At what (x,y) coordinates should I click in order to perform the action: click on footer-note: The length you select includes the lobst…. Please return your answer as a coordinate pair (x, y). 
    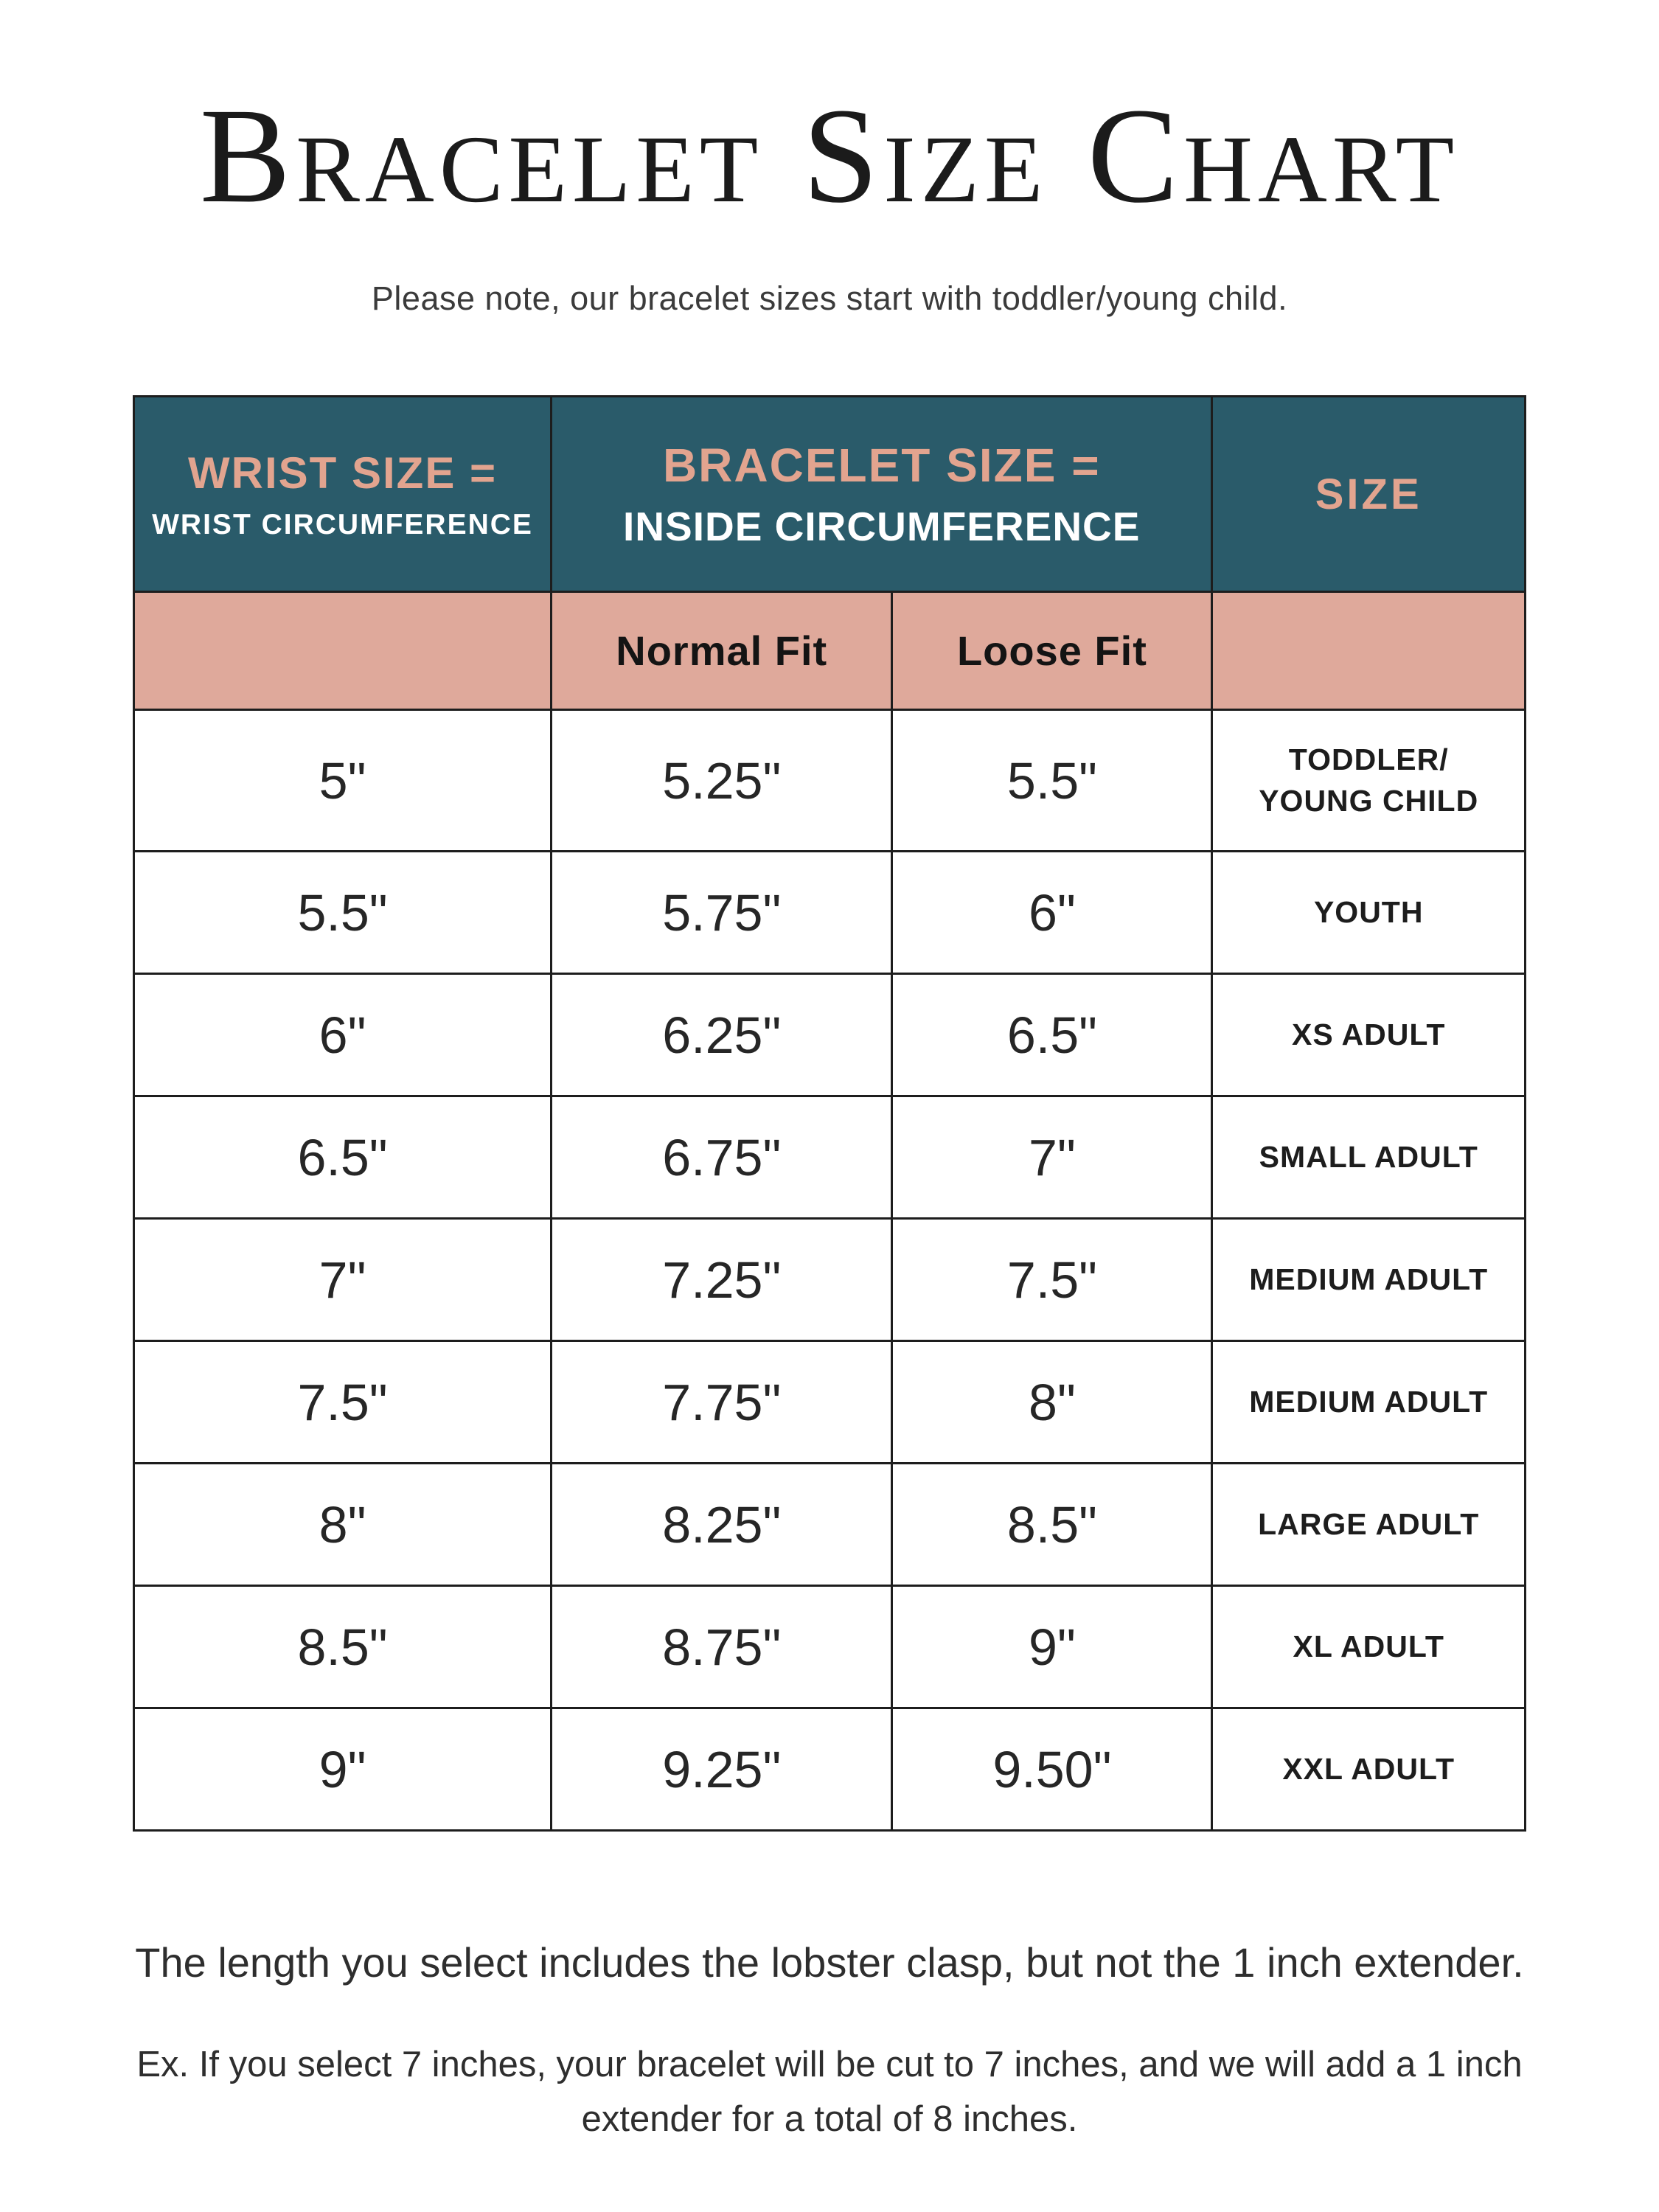
    Looking at the image, I should click on (829, 1962).